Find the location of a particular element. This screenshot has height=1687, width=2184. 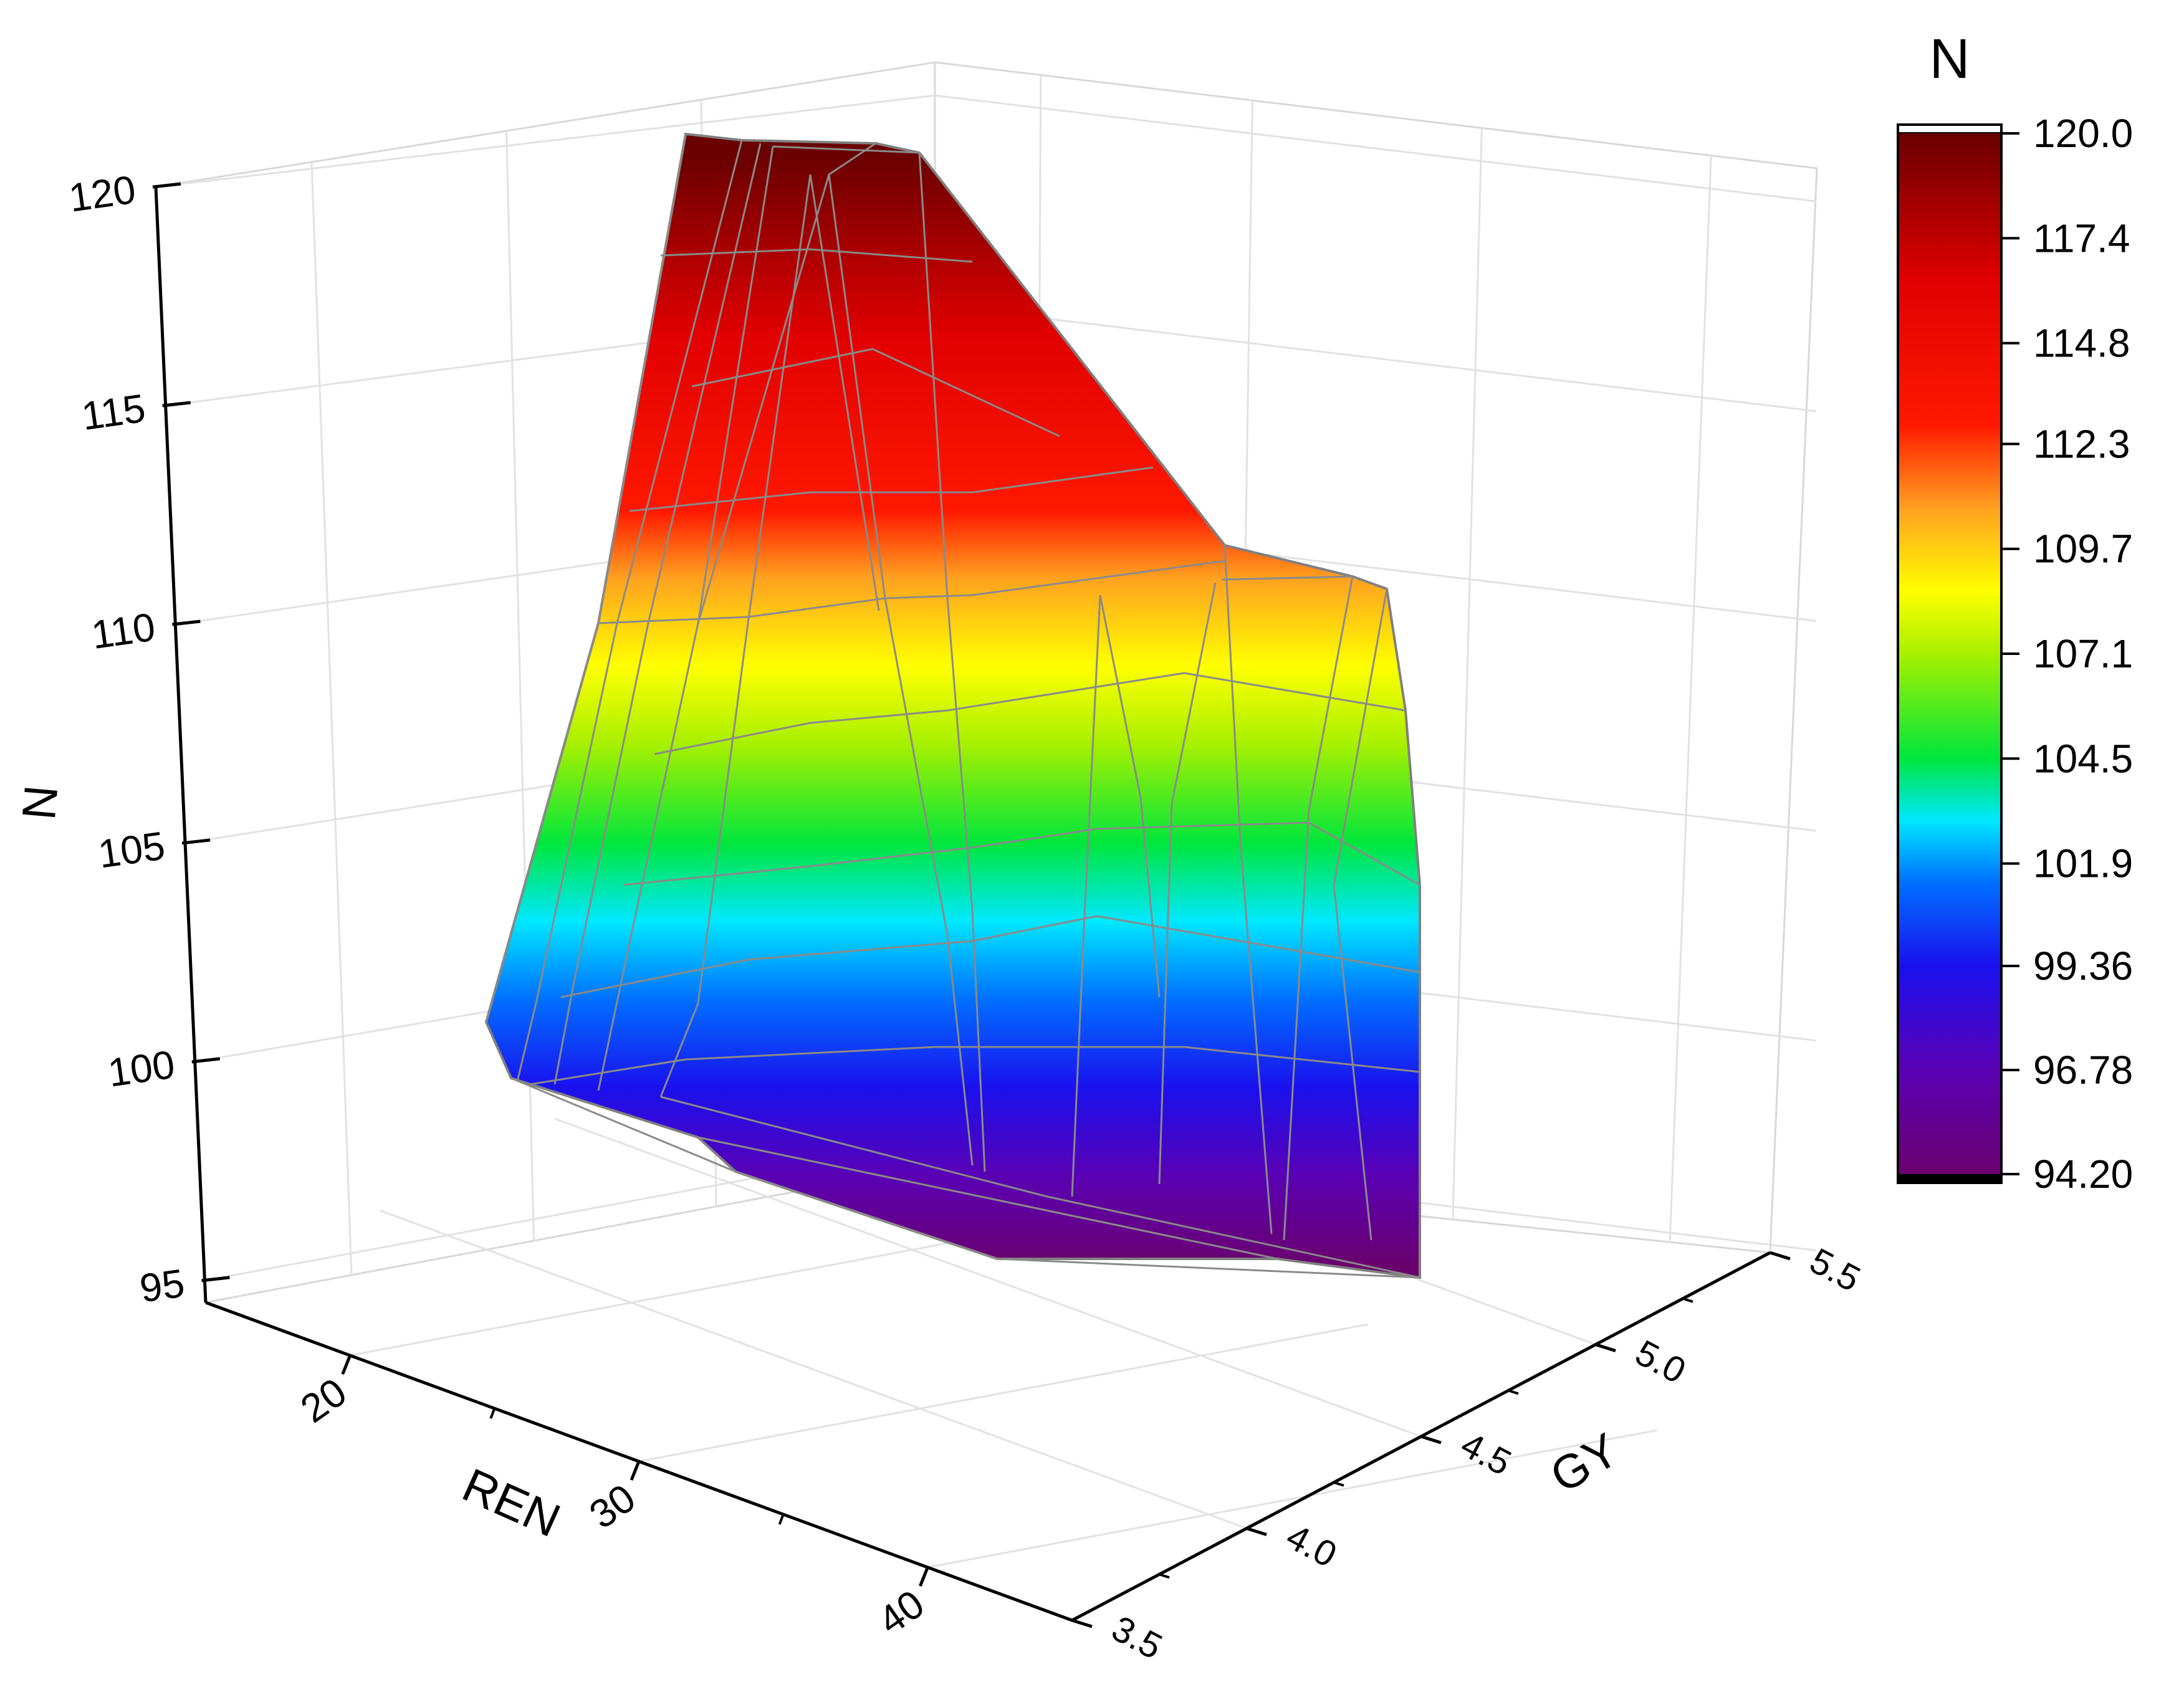

y-axis-title: GY is located at coordinates (1584, 1463).